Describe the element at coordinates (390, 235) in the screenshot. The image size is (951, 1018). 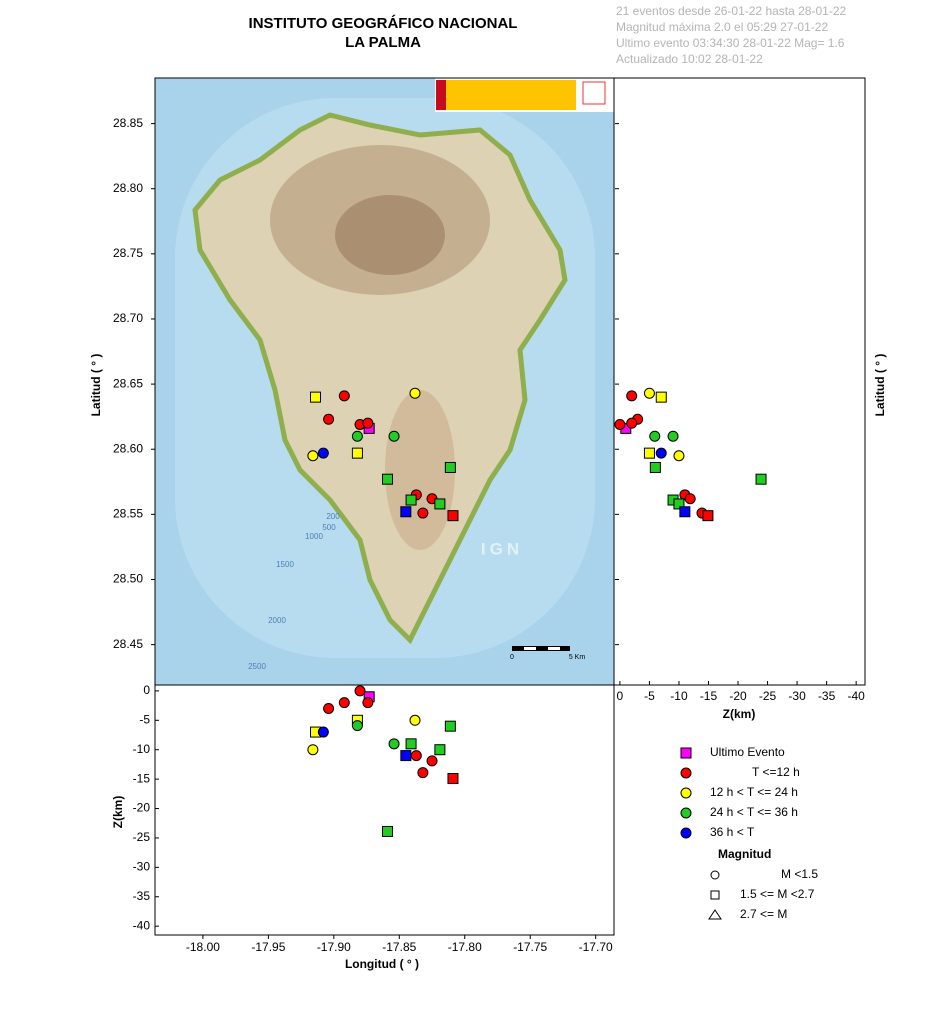
I see `caldera` at that location.